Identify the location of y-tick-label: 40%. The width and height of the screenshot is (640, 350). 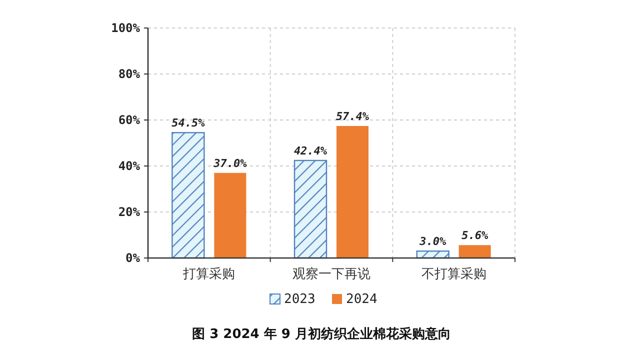
(129, 166).